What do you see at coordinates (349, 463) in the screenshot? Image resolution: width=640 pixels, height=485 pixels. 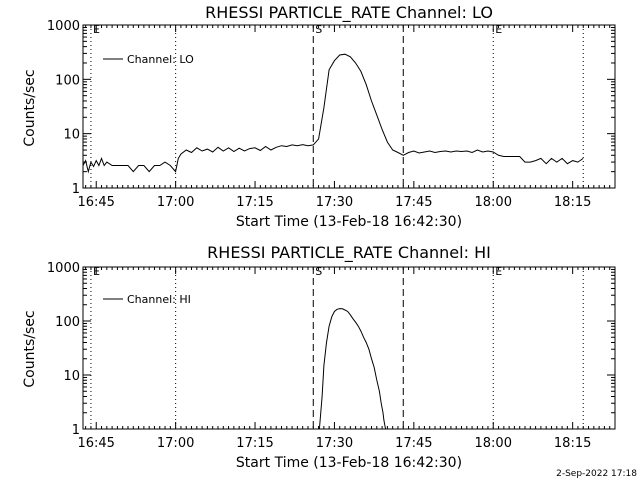 I see `panel-hi-xlabel: Start Time (13-Feb-18 16:42:30)` at bounding box center [349, 463].